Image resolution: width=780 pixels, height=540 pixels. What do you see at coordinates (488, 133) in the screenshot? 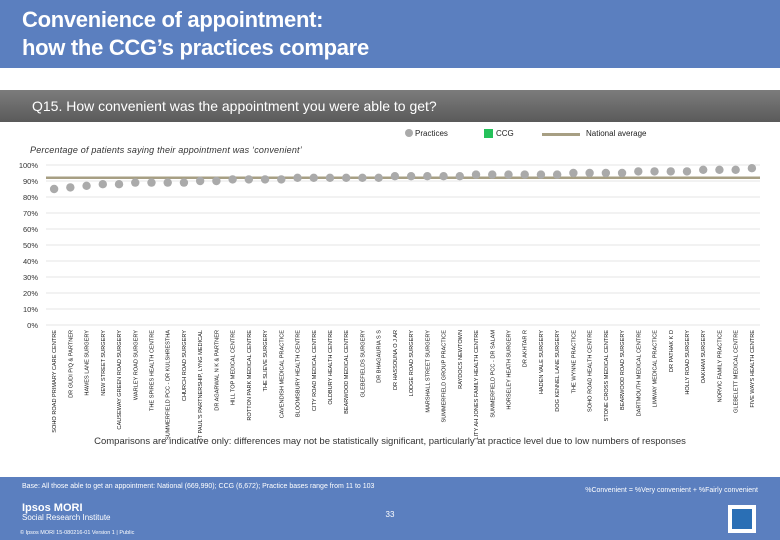
I see `ccg-marker-icon` at bounding box center [488, 133].